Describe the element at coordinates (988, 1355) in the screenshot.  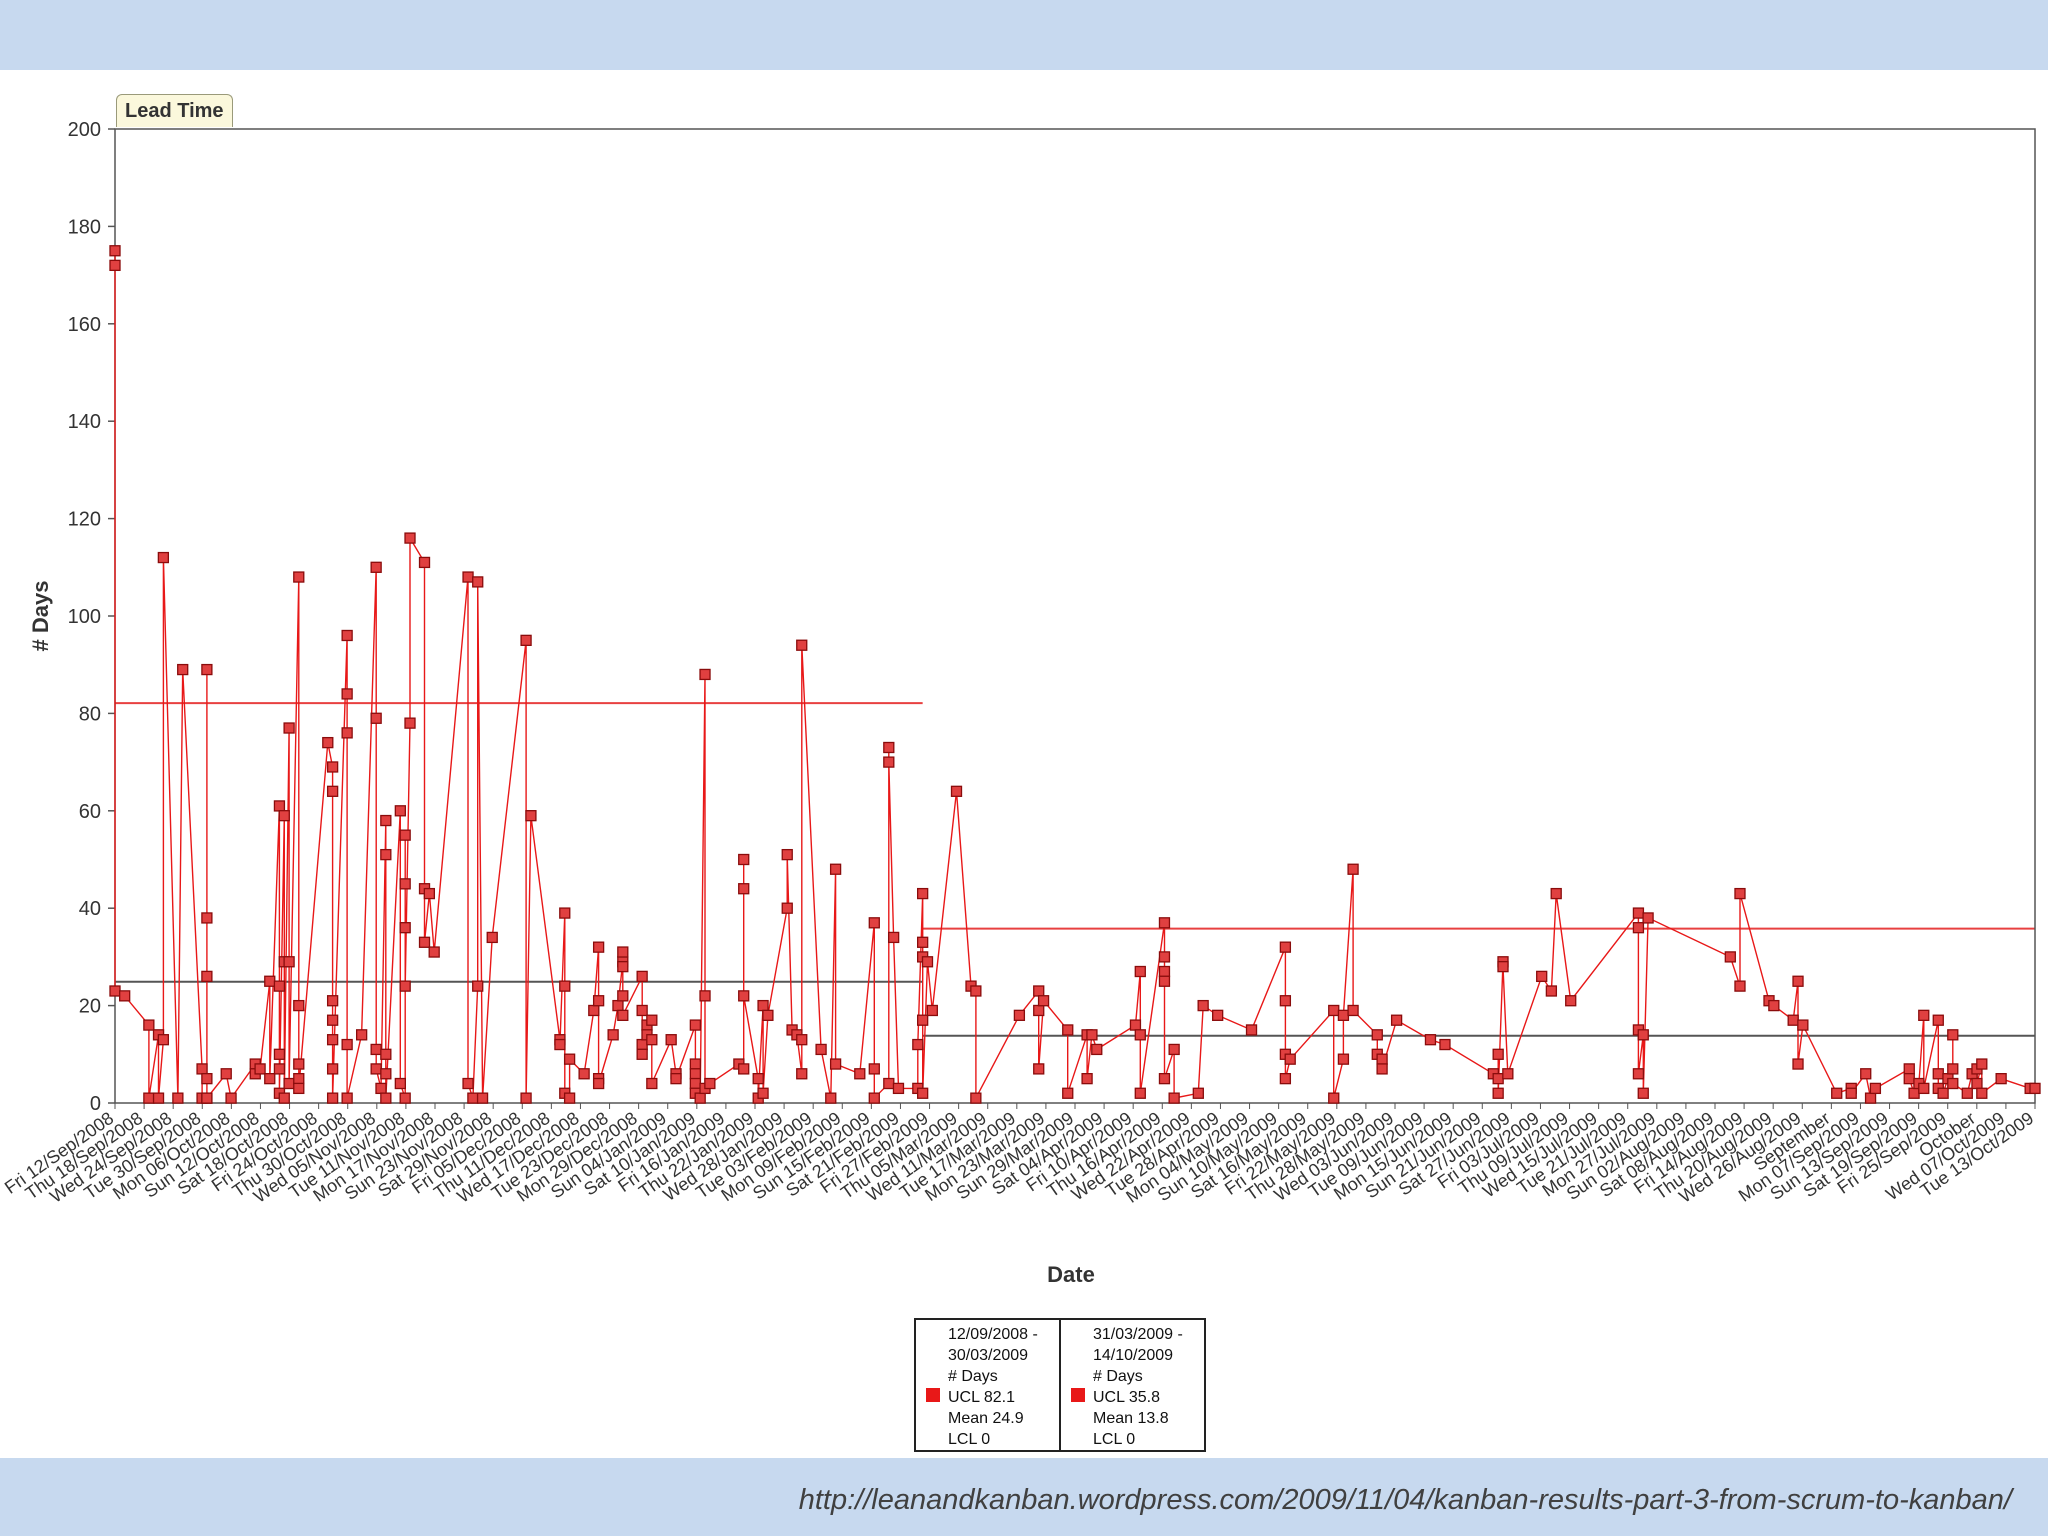
I see `legend-text: 30/03/2009` at that location.